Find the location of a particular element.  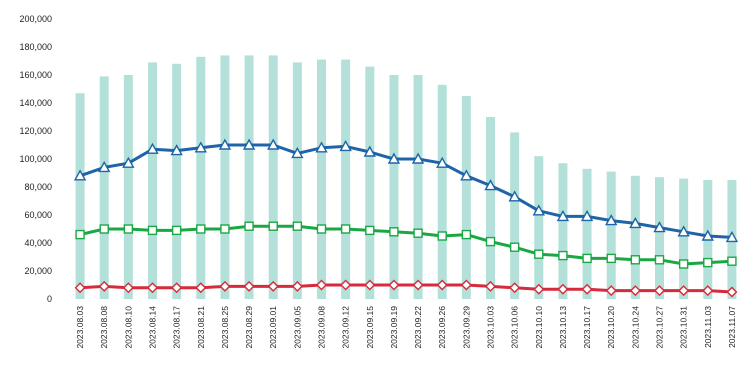

y-tick-label: 60,000 is located at coordinates (38, 215).